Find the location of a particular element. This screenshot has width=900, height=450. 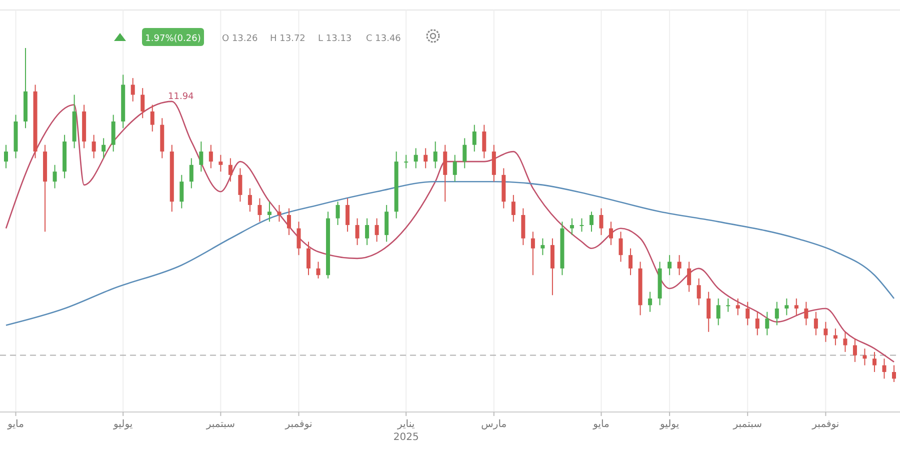

text: 1.97%(0.26) is located at coordinates (173, 39).